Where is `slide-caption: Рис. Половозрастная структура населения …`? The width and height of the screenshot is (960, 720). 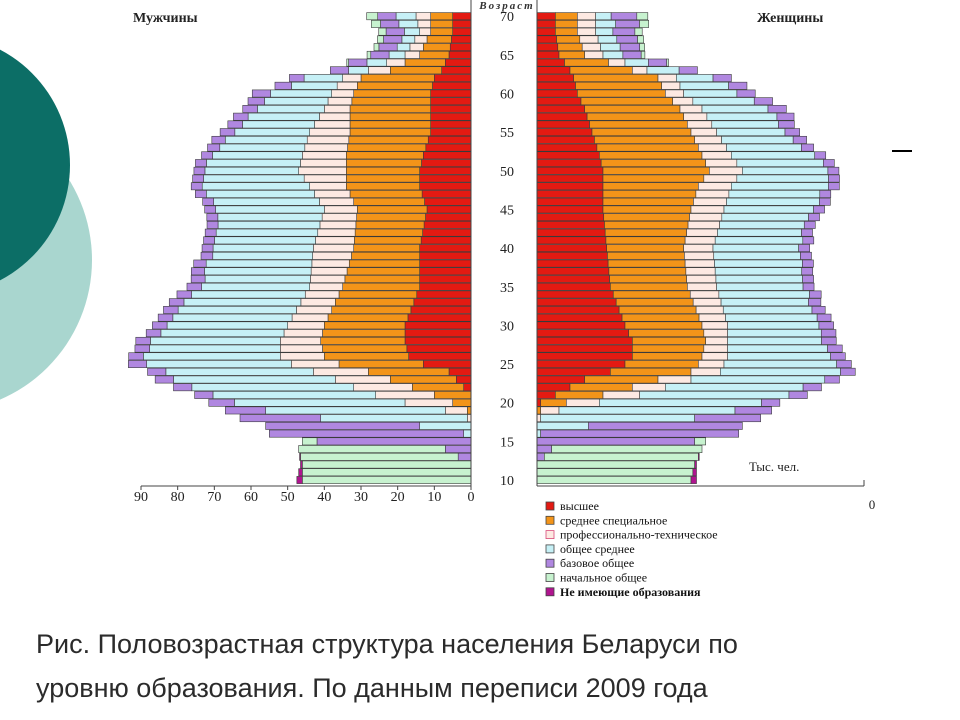
slide-caption: Рис. Половозрастная структура населения … is located at coordinates (486, 666).